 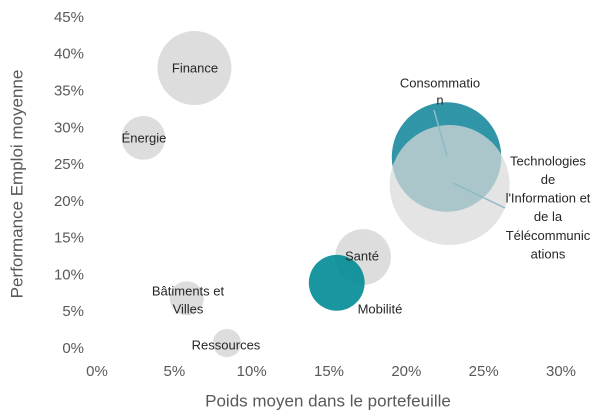 I want to click on y-tick-label: 40%, so click(x=69, y=54).